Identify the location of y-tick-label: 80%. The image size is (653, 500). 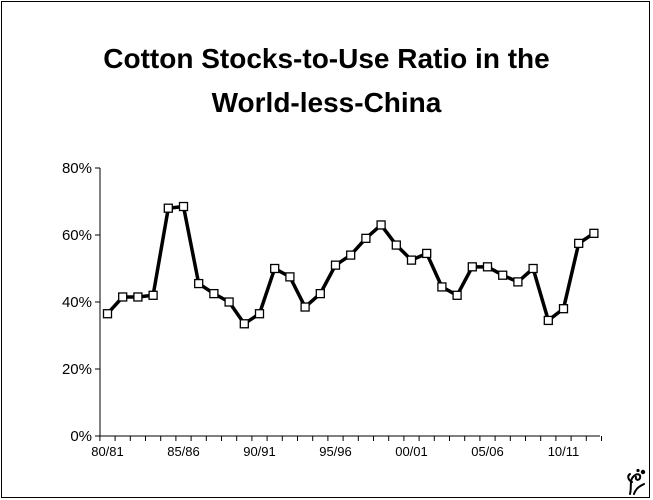
(77, 168).